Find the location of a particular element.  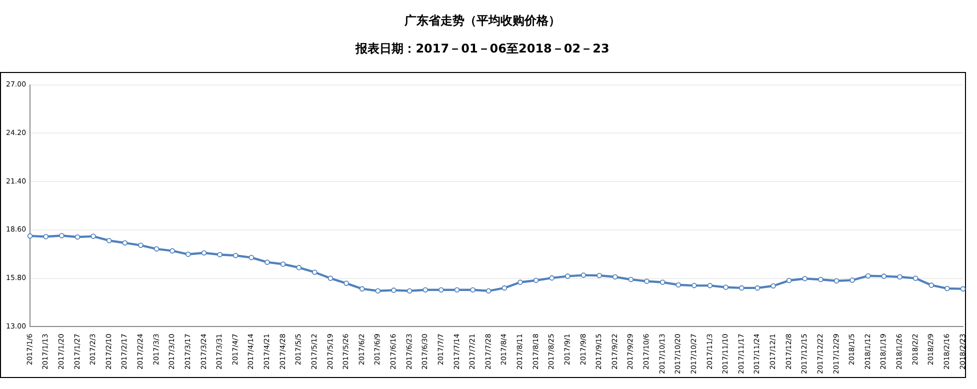

chart-subtitle: 报表日期：2017－01－06至2018－02－23 is located at coordinates (482, 49).